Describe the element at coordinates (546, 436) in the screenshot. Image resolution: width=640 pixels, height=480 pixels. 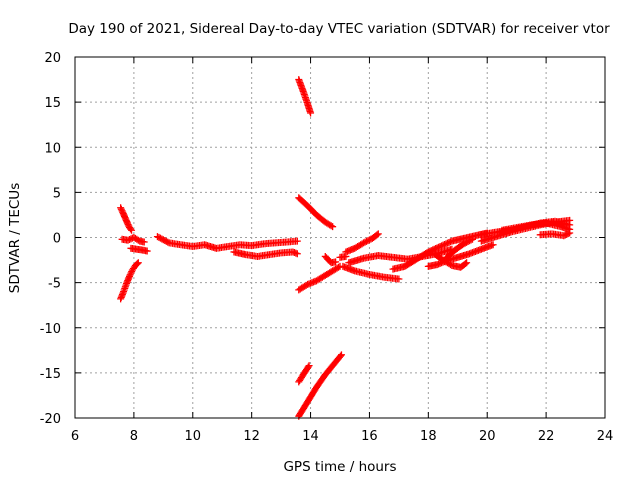
I see `x-tick-label: 22` at that location.